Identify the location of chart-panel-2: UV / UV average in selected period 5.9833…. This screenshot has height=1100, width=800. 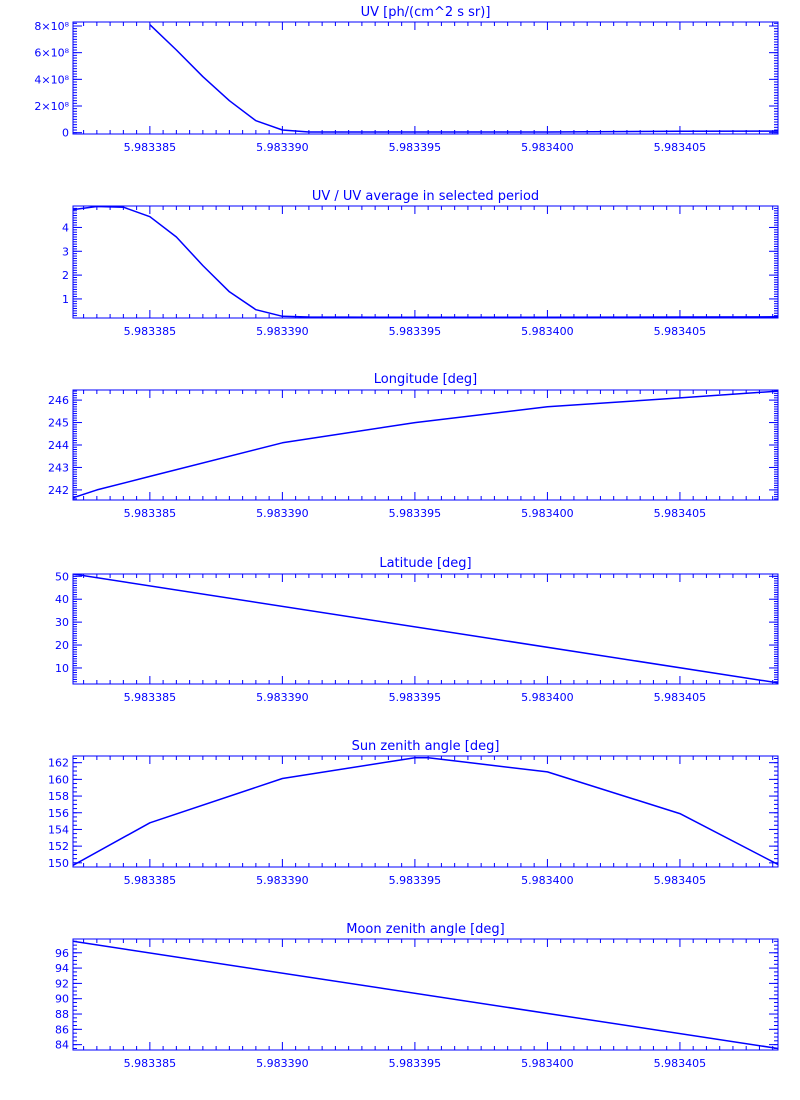
(420, 263).